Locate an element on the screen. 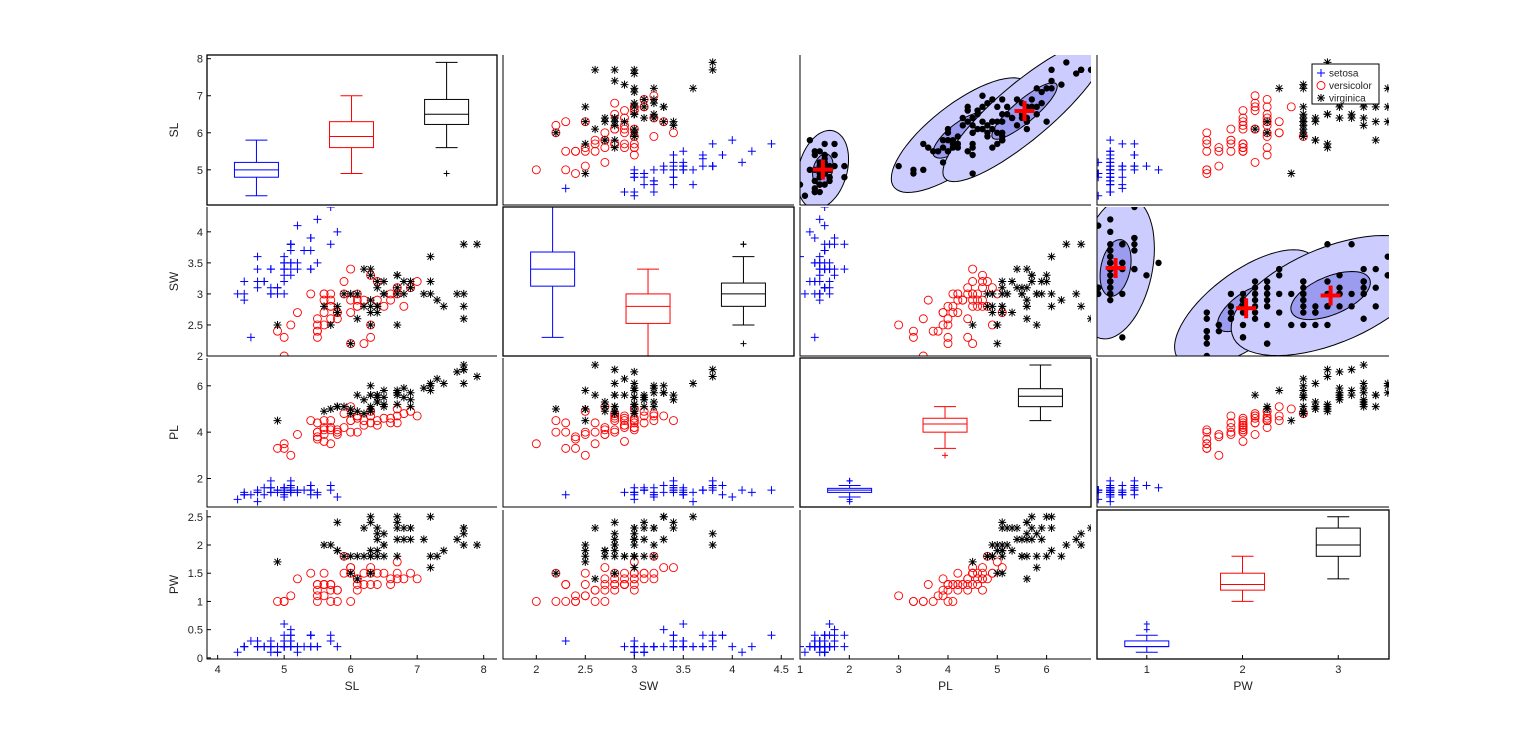  panel-SL-vs-SL is located at coordinates (352, 130).